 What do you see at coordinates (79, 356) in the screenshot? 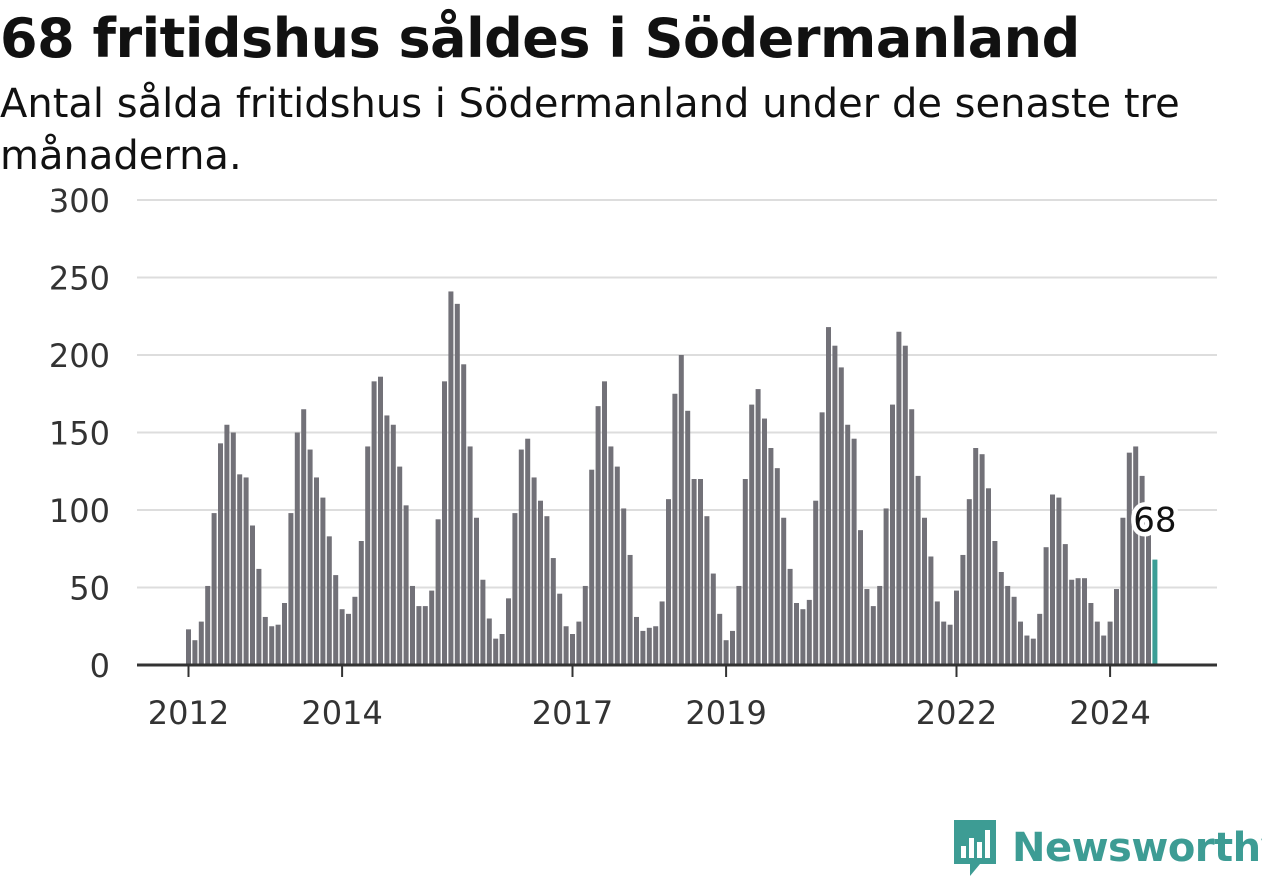
I see `y-tick-label: 200` at bounding box center [79, 356].